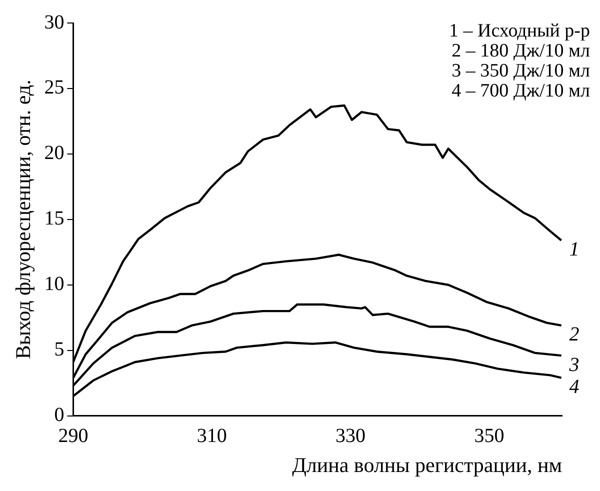 The width and height of the screenshot is (600, 491). What do you see at coordinates (59, 349) in the screenshot?
I see `y-tick-label: 5` at bounding box center [59, 349].